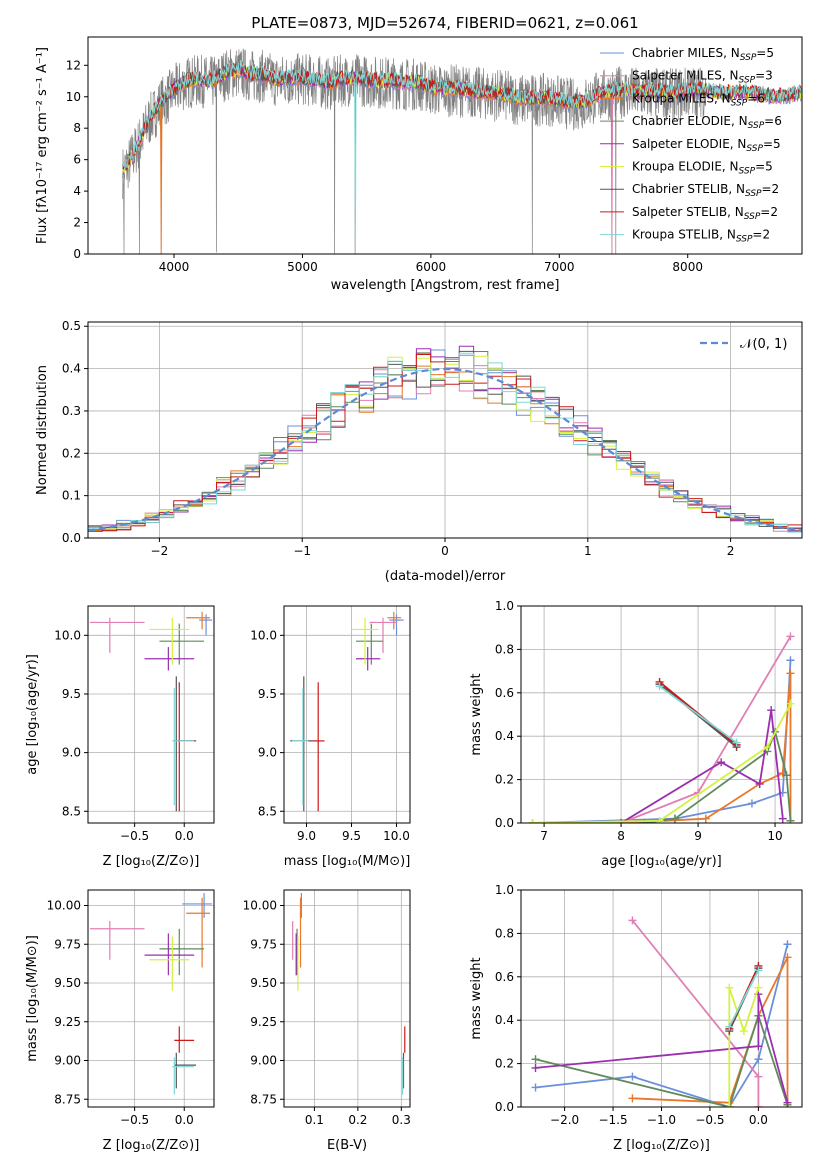  Describe the element at coordinates (327, 1021) in the screenshot. I see `chart-mass_vs_EBV: 0.1 0.2 0.3 8.75 9.00 9.25 9.50 9.75 10.00 E(B-V)` at that location.